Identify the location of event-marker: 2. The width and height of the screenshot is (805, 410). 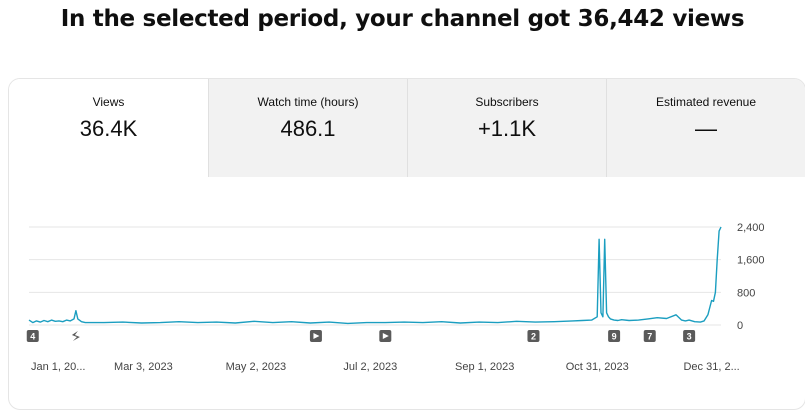
(533, 336).